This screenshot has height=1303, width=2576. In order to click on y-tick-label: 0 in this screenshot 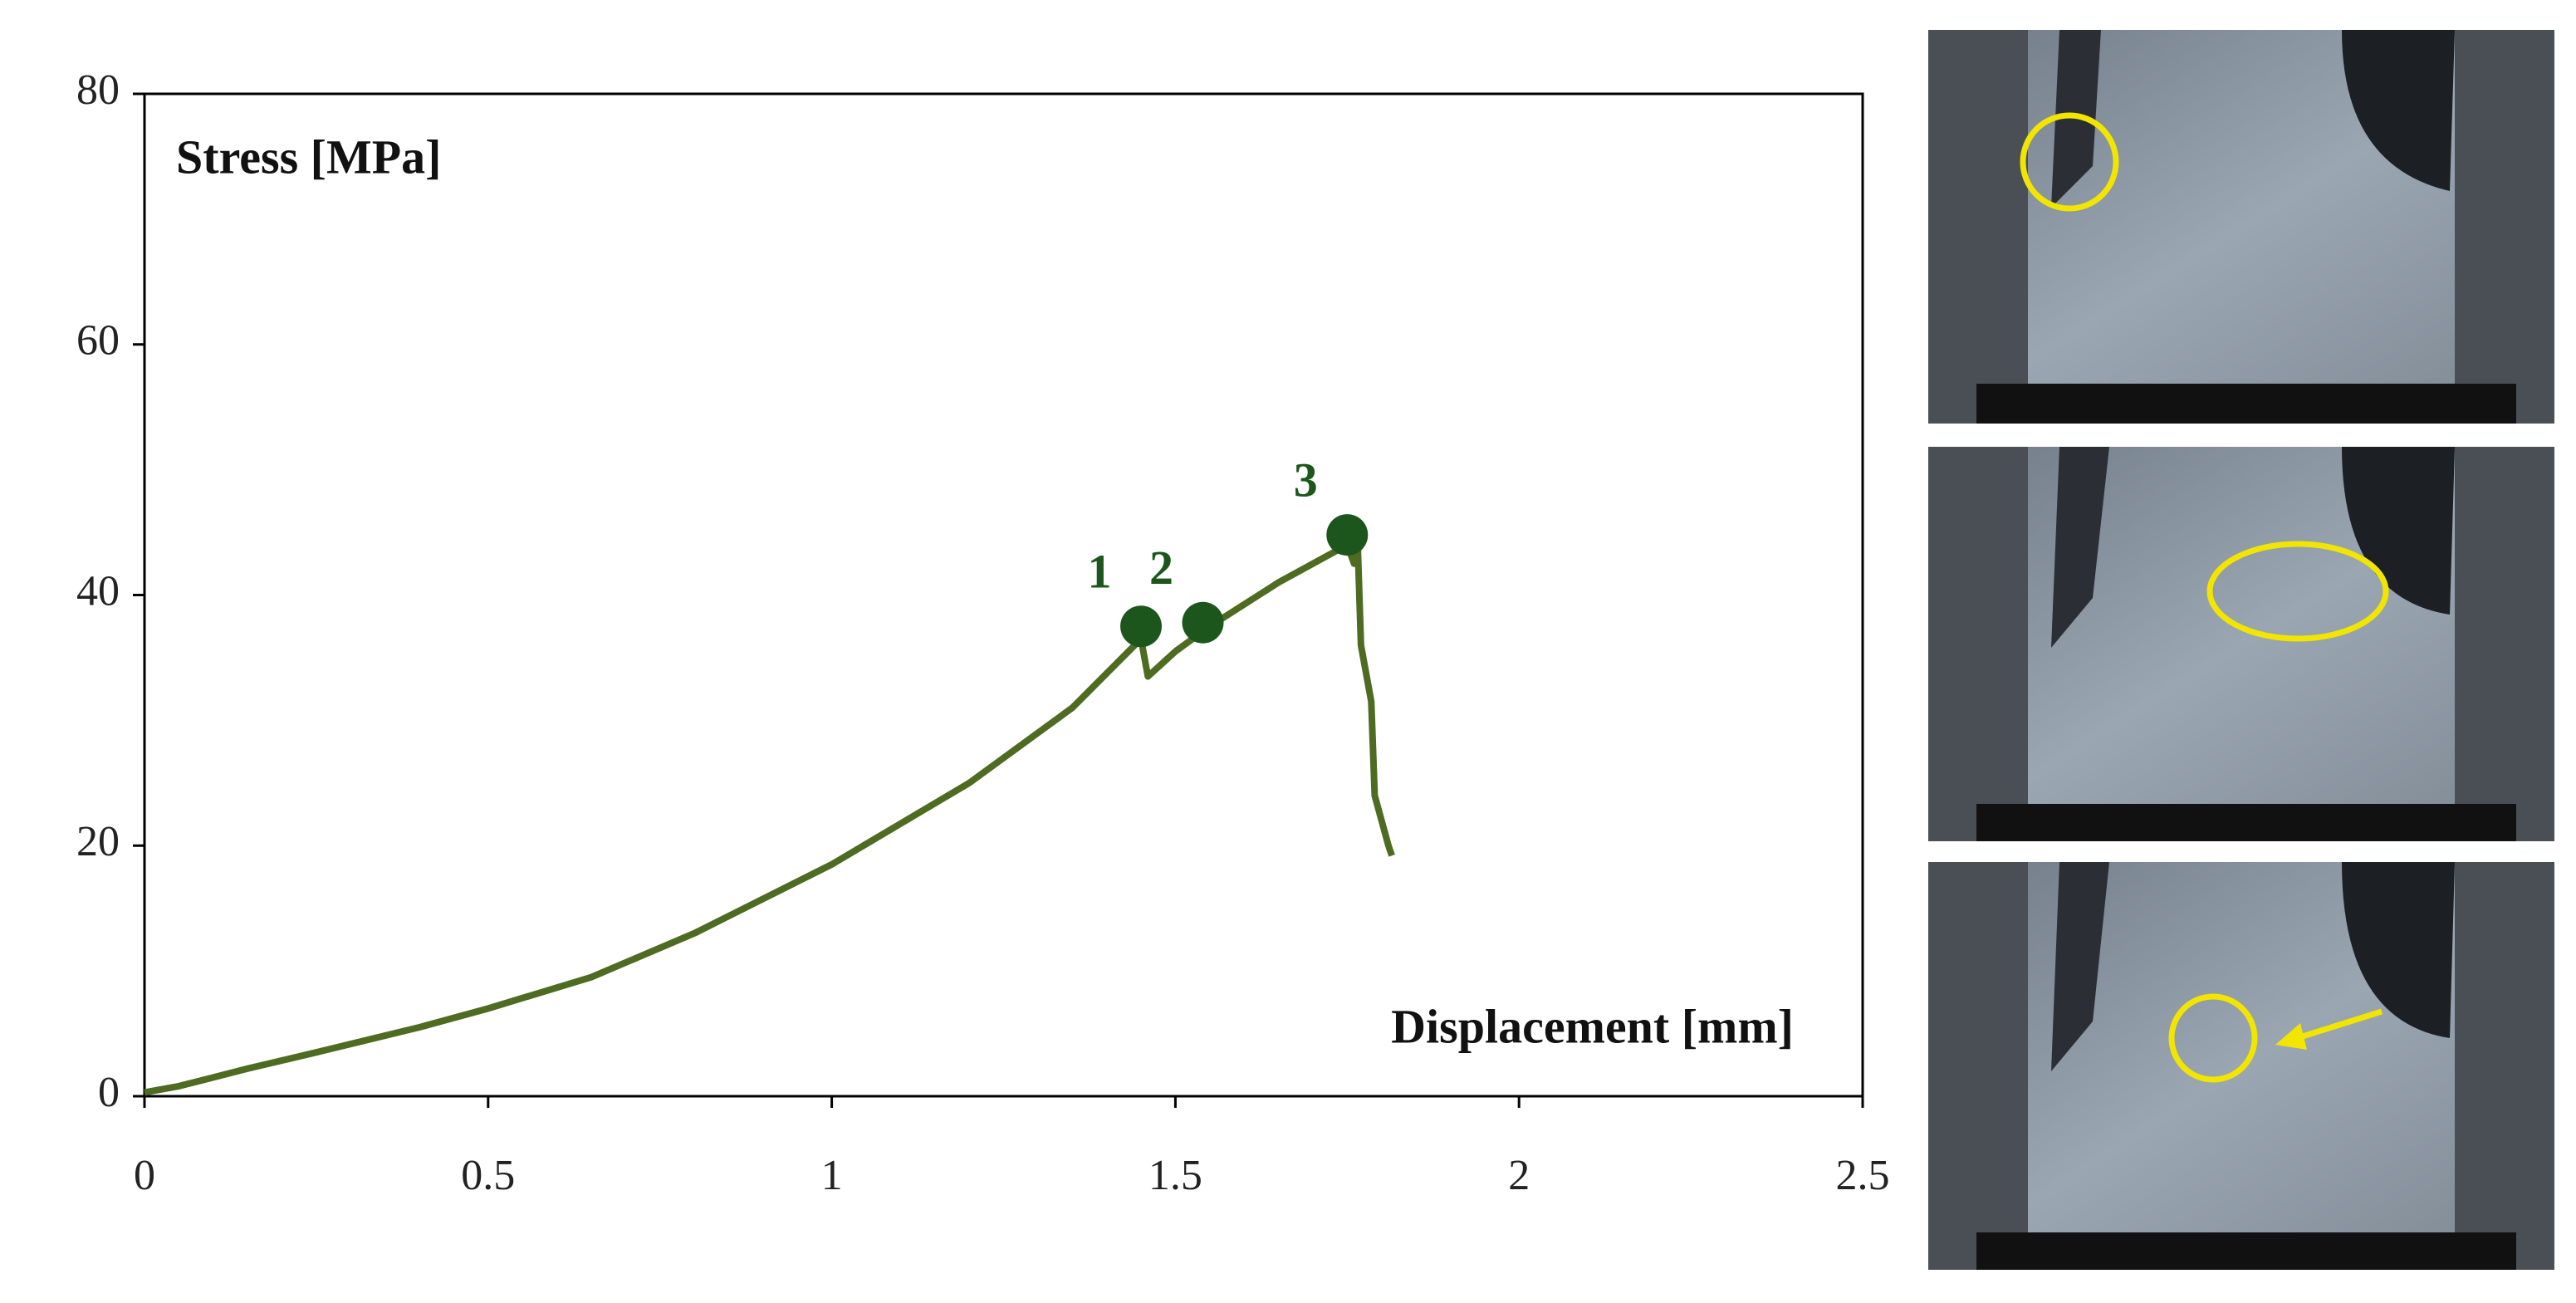, I will do `click(109, 1092)`.